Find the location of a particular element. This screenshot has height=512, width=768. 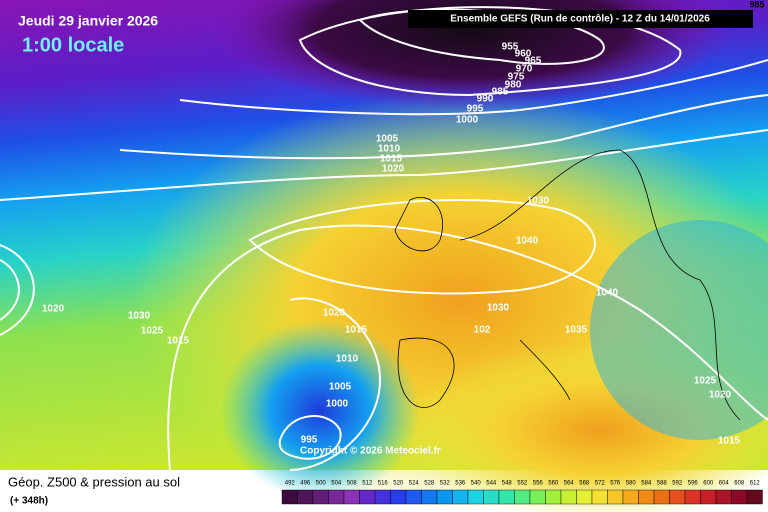

legend-label: 564 is located at coordinates (569, 484).